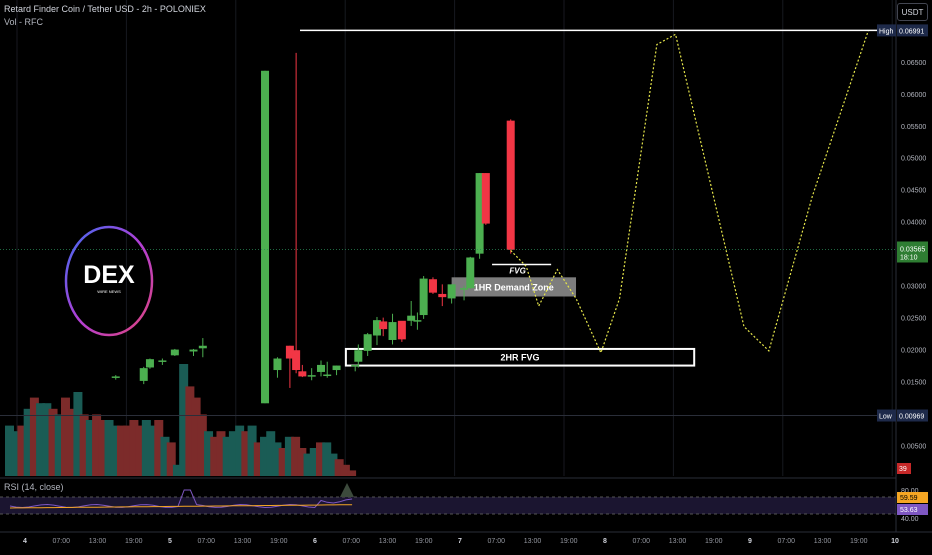  What do you see at coordinates (109, 281) in the screenshot?
I see `dex-logo: DEX WIRE NEWS` at bounding box center [109, 281].